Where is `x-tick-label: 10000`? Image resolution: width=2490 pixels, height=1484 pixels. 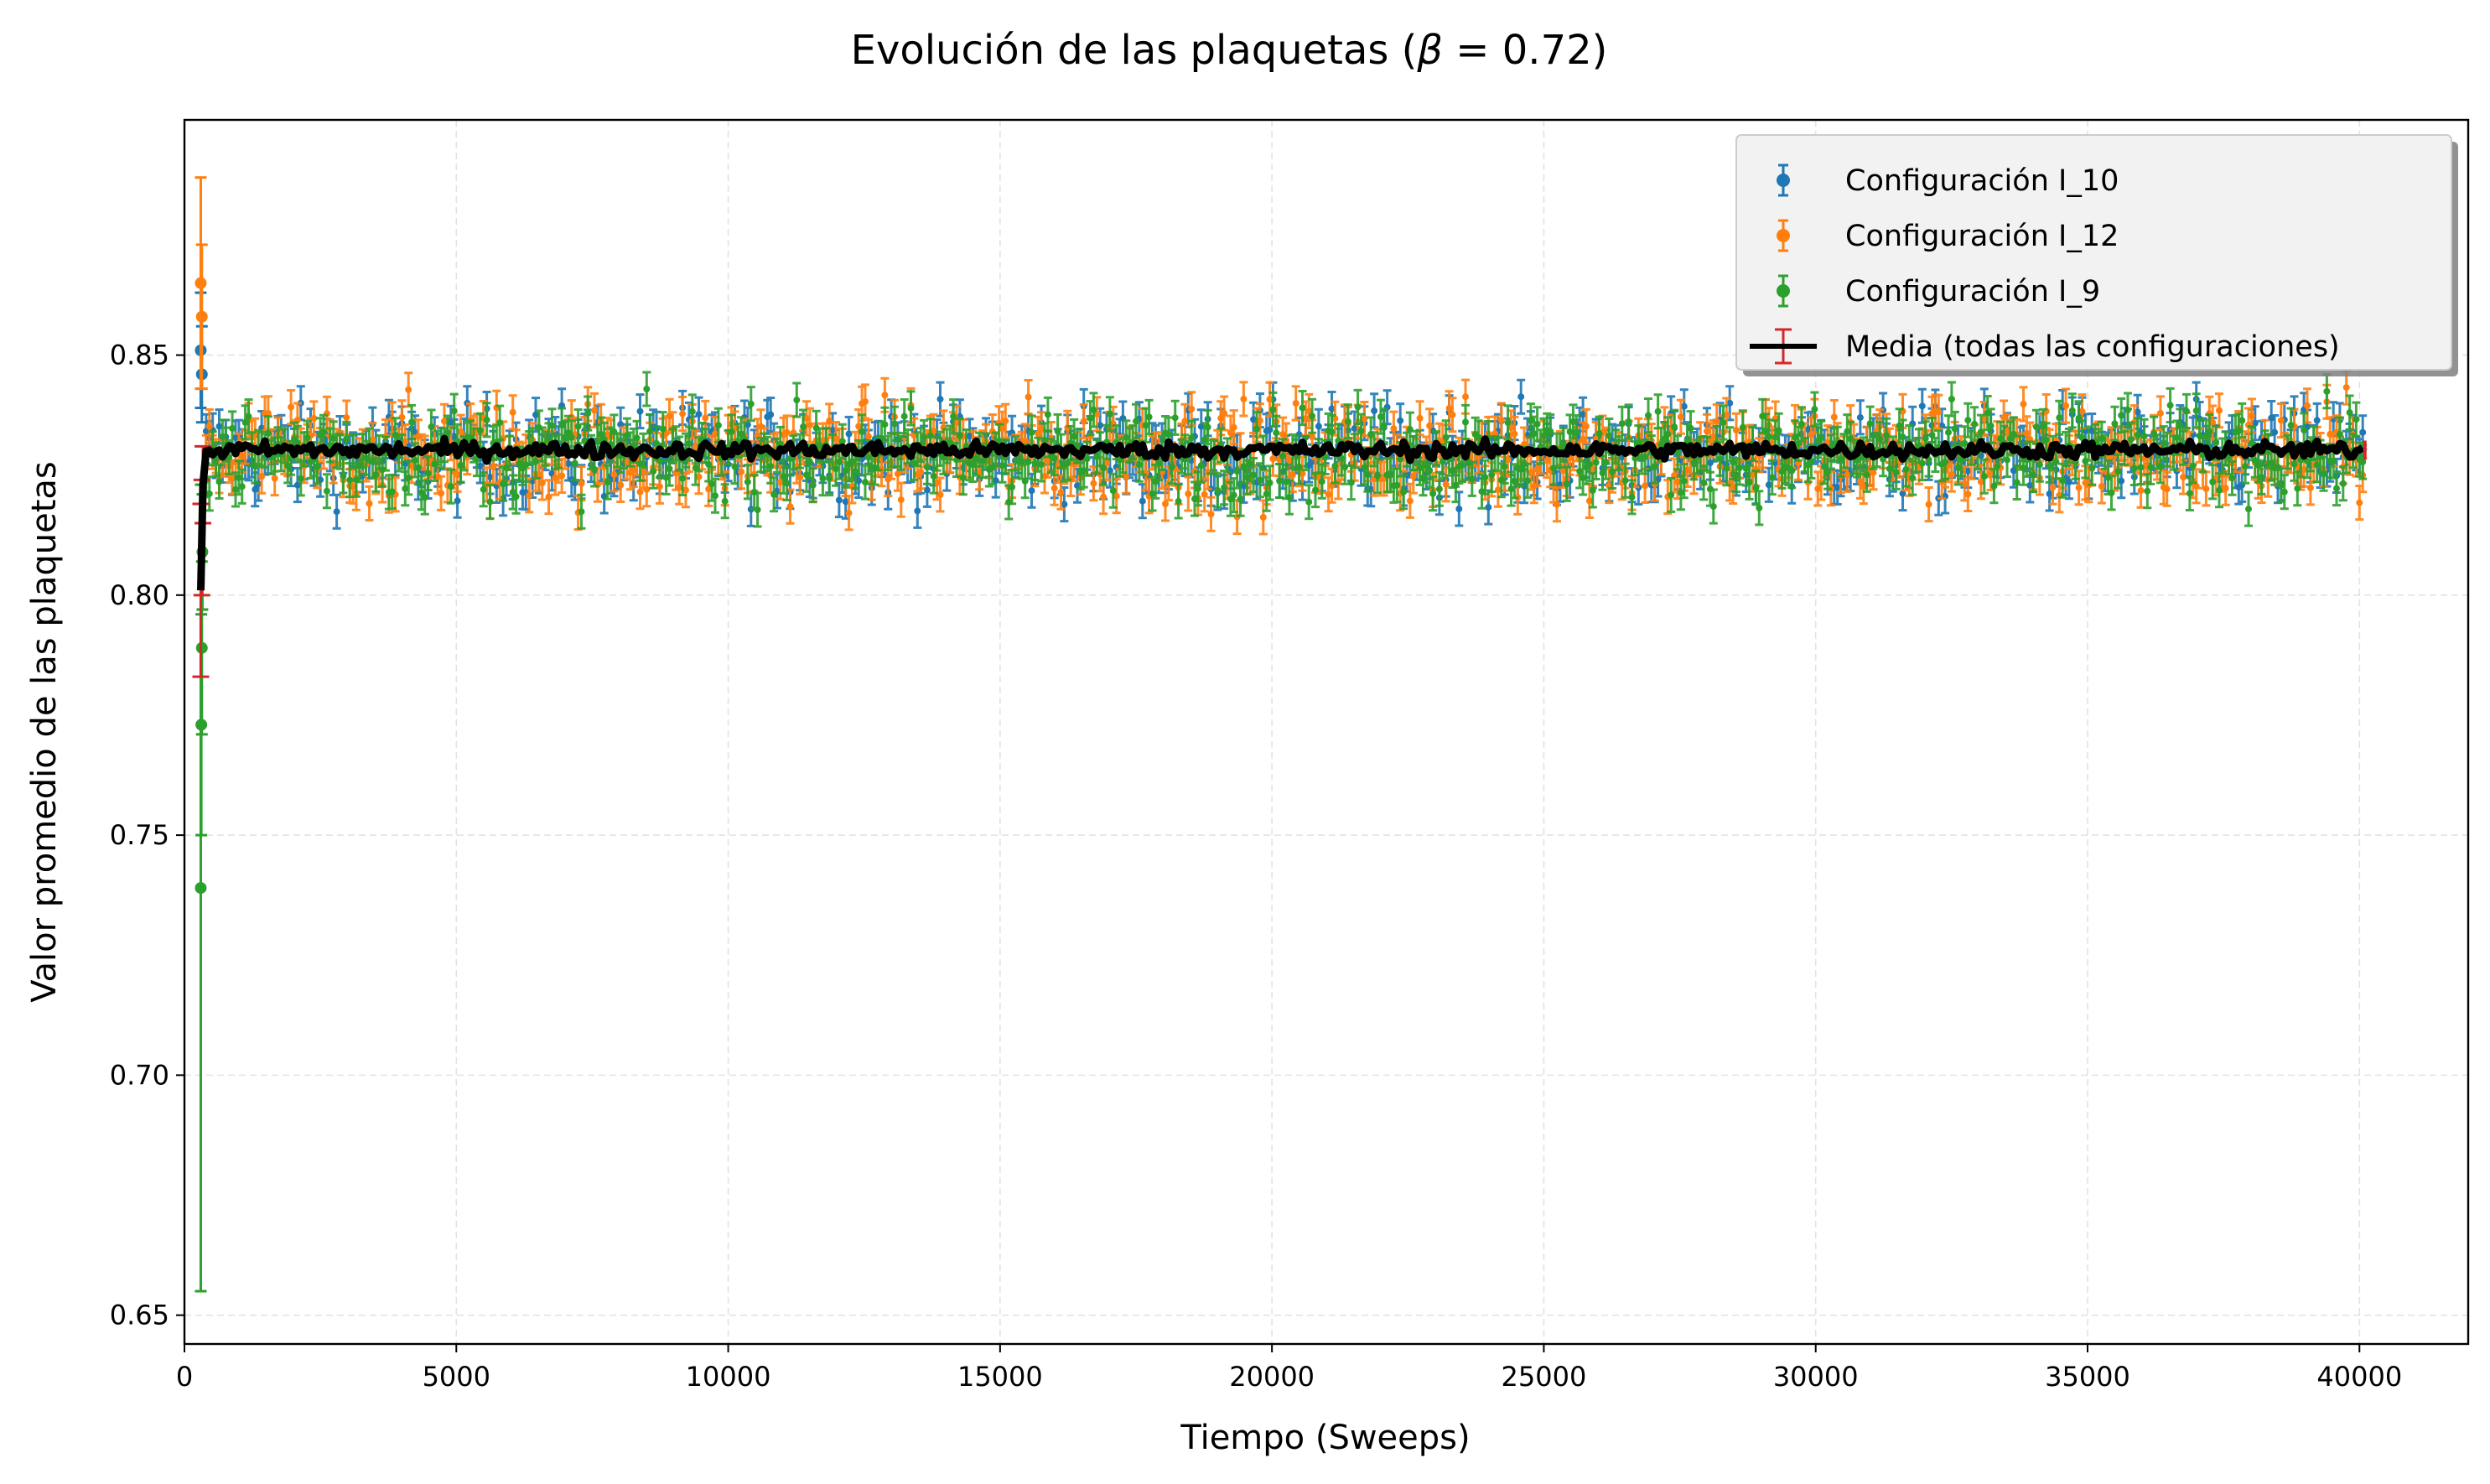
x-tick-label: 10000 is located at coordinates (728, 1377).